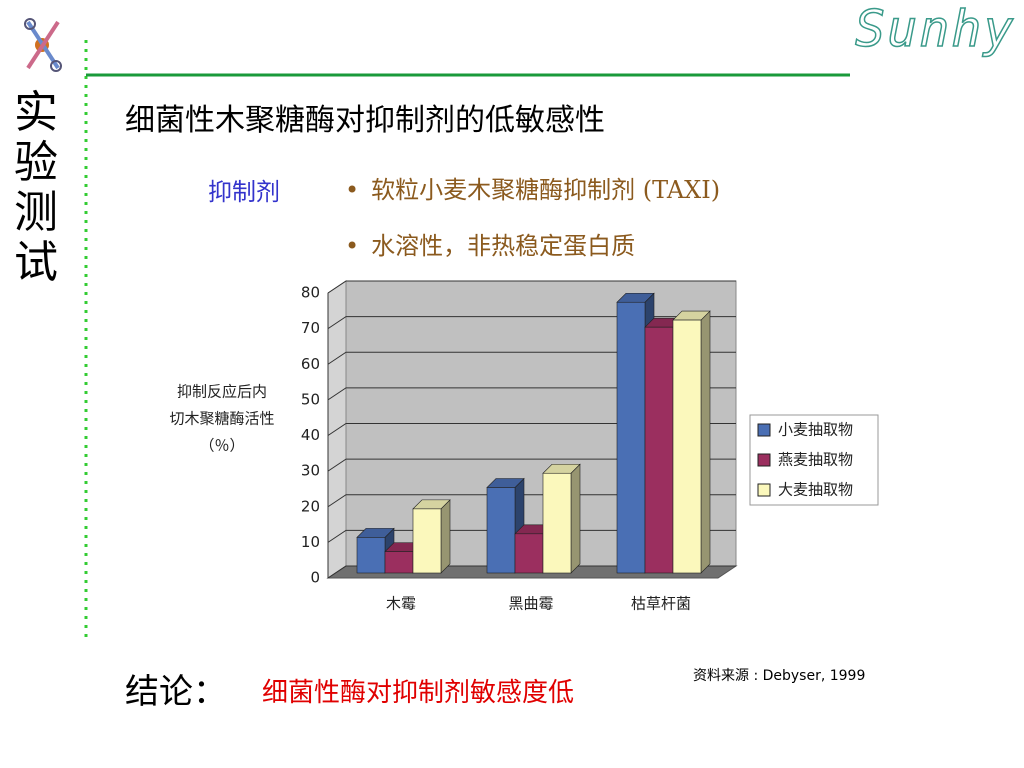 The image size is (1024, 768). Describe the element at coordinates (221, 419) in the screenshot. I see `y-axis-label: 切木聚糖酶活性` at that location.